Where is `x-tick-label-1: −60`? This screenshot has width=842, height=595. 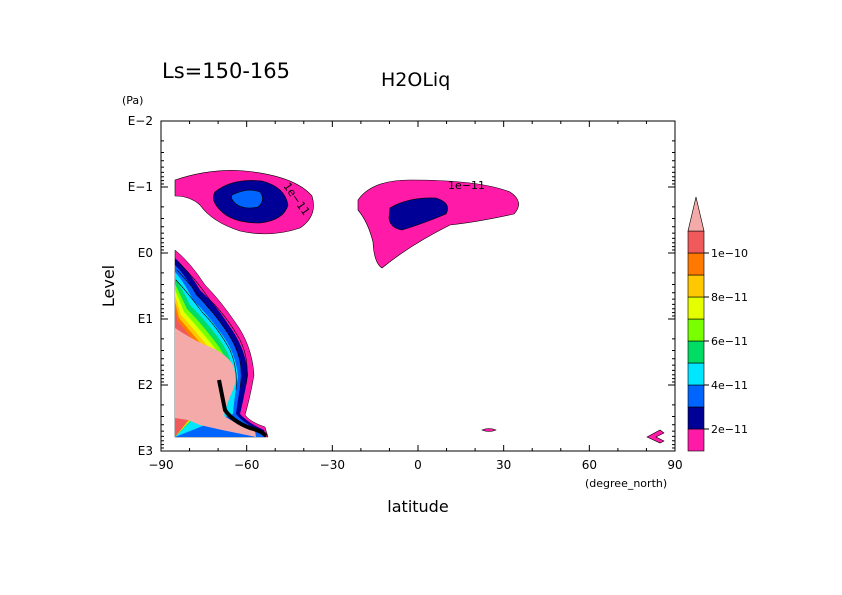
x-tick-label-1: −60 is located at coordinates (246, 465).